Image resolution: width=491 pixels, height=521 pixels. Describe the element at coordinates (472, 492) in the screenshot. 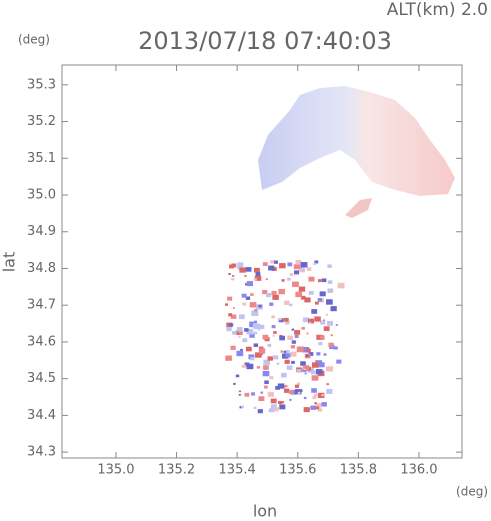

I see `x-unit: (deg)` at that location.